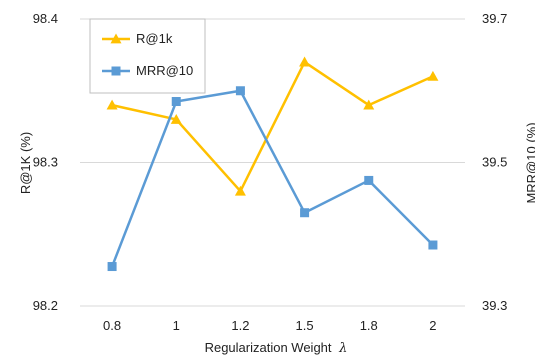  I want to click on legend-marker-r-1k, so click(116, 38).